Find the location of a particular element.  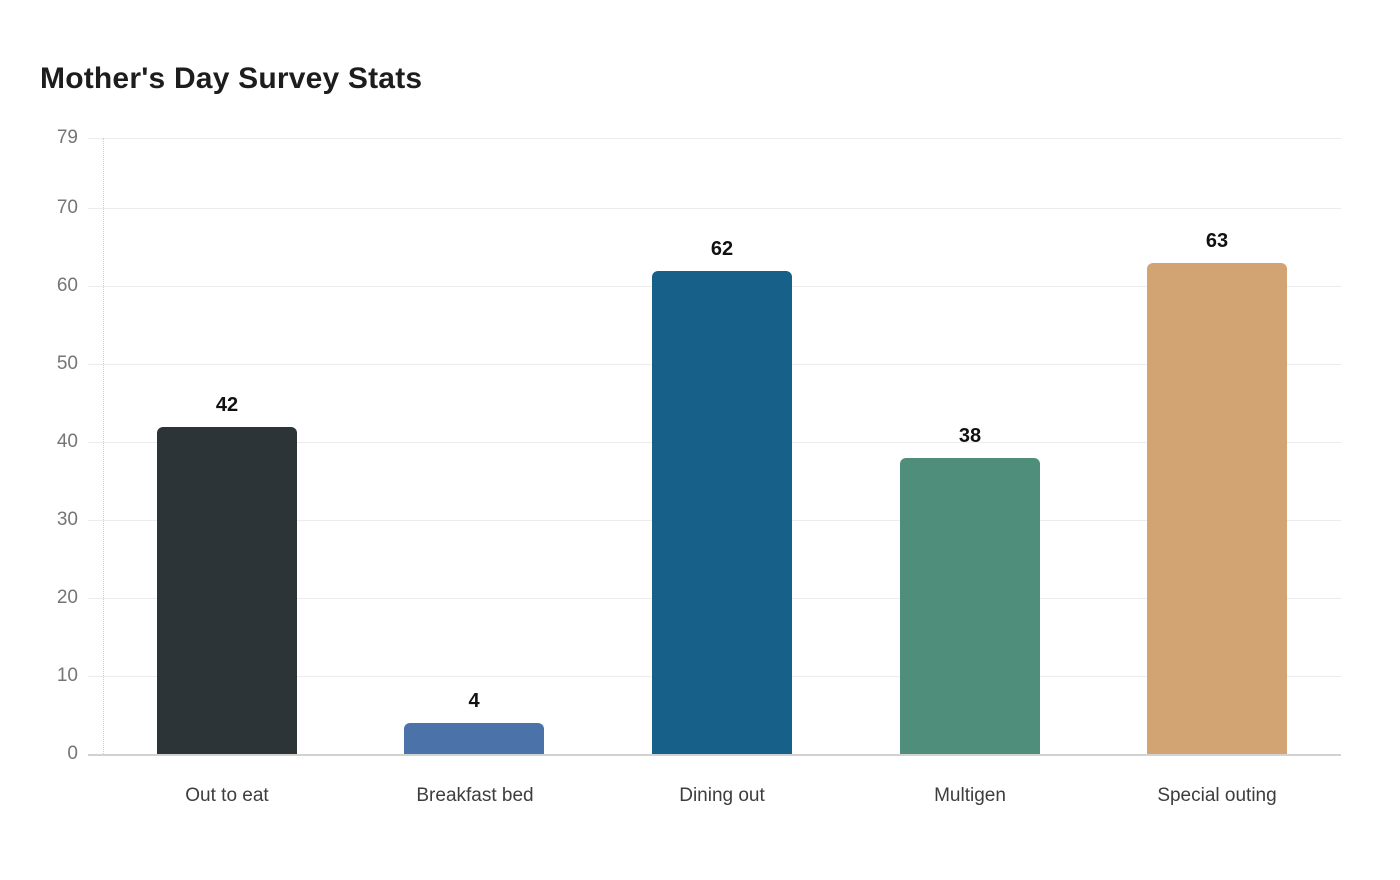

bar-dining-out is located at coordinates (722, 512).